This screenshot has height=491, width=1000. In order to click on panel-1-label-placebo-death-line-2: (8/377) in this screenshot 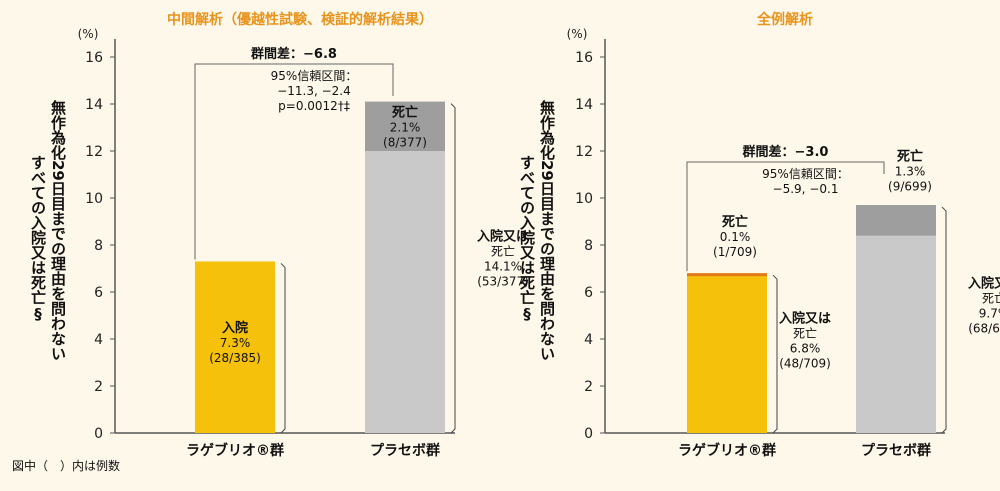, I will do `click(405, 143)`.